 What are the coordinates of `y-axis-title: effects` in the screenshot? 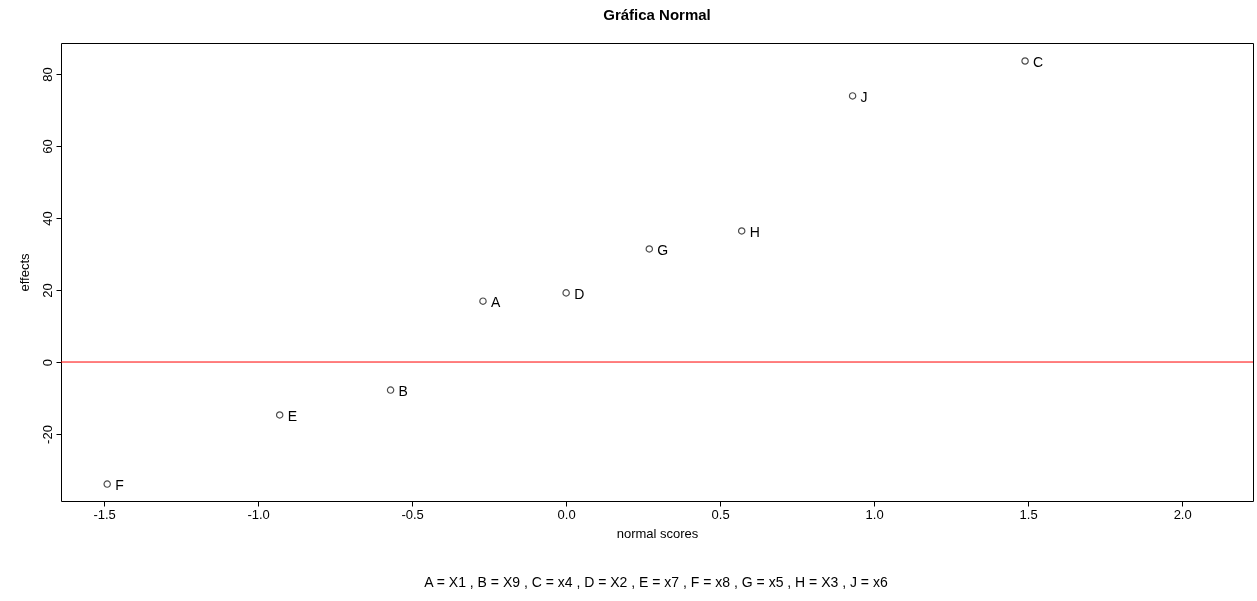 It's located at (24, 272).